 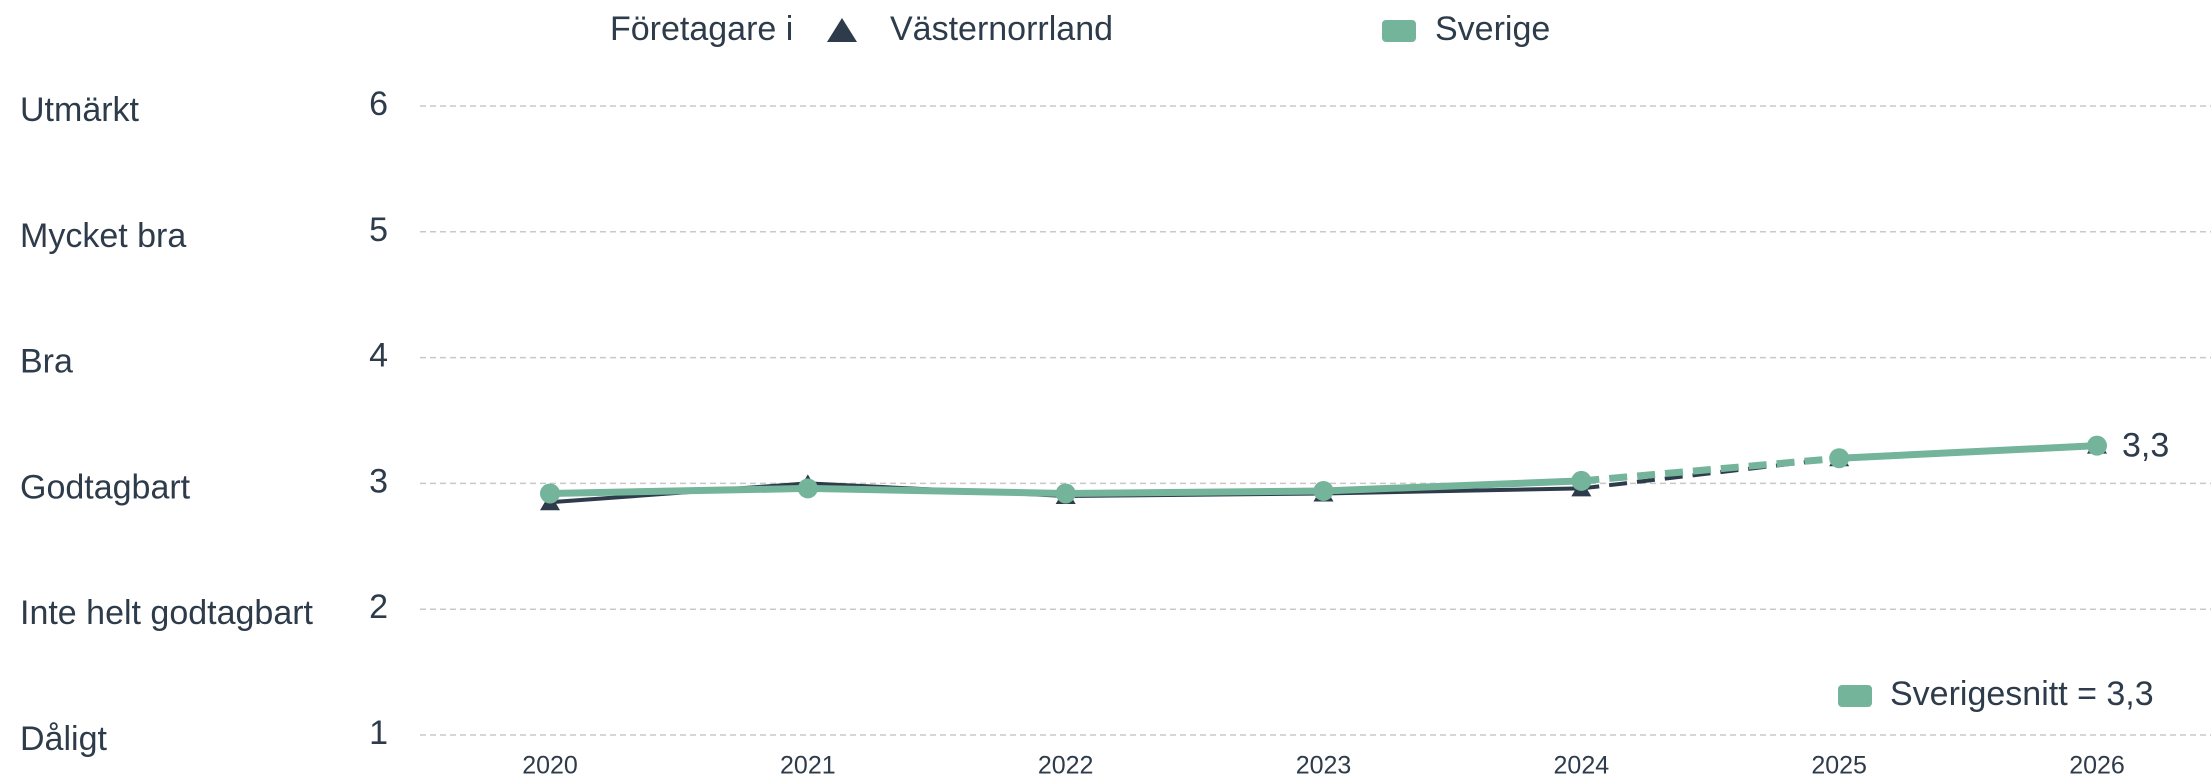 I want to click on y-tick-name: Utmärkt, so click(x=80, y=110).